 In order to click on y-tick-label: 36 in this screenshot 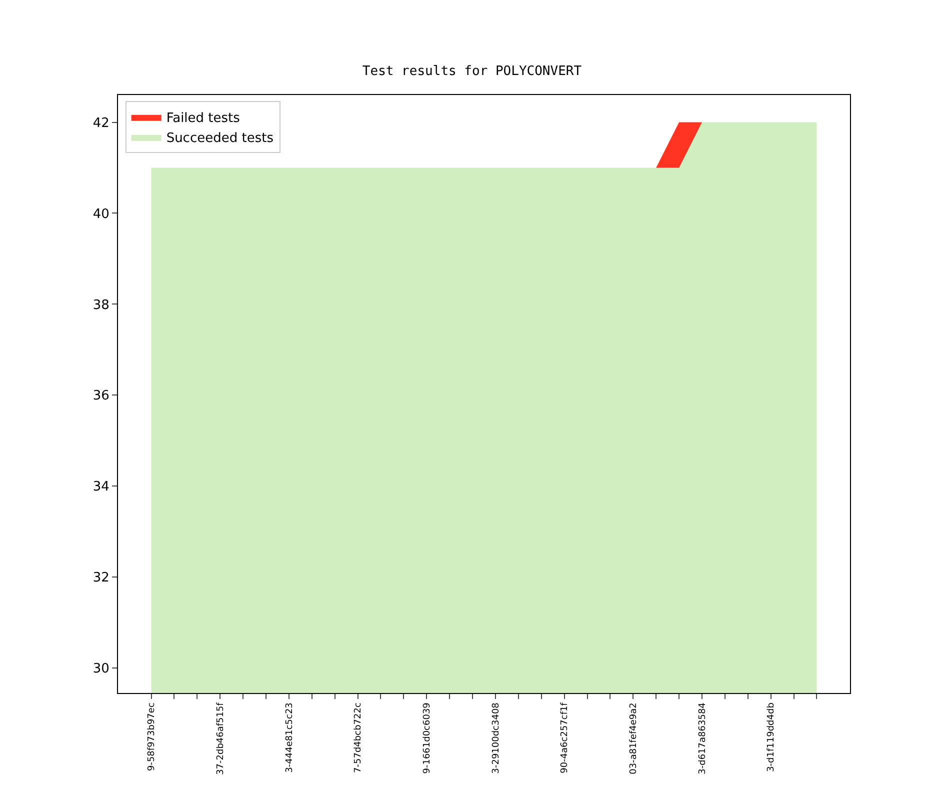, I will do `click(101, 396)`.